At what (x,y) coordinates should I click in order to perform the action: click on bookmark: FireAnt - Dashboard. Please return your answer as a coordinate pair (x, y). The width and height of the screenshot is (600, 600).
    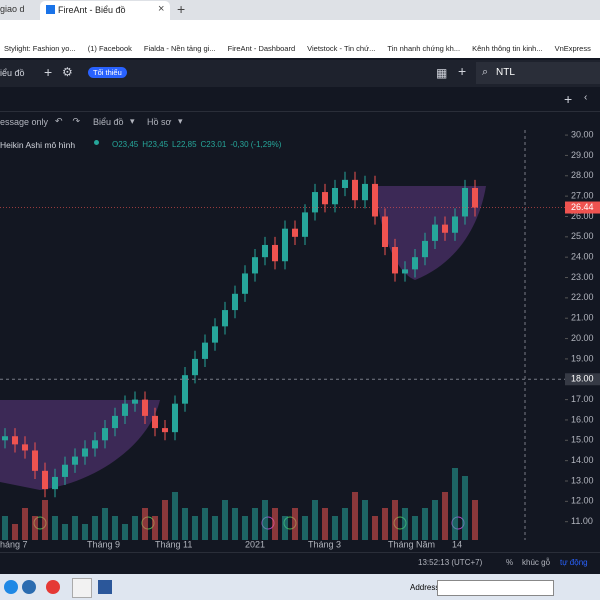
    Looking at the image, I should click on (261, 48).